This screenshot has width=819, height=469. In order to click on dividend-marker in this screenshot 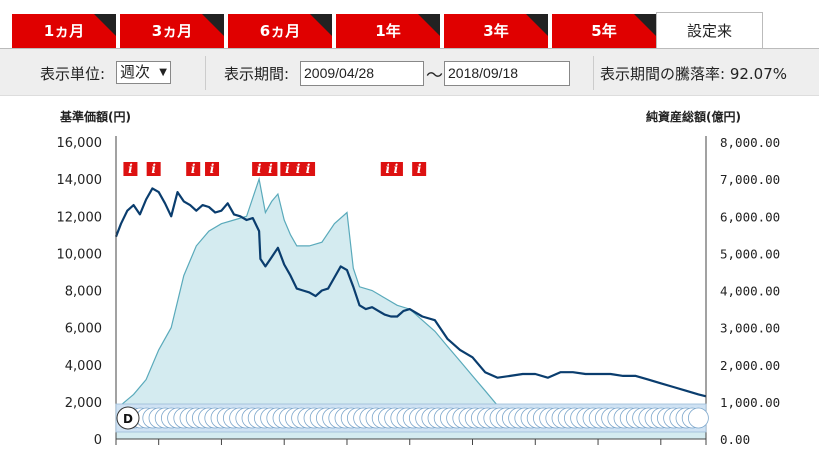, I will do `click(698, 418)`.